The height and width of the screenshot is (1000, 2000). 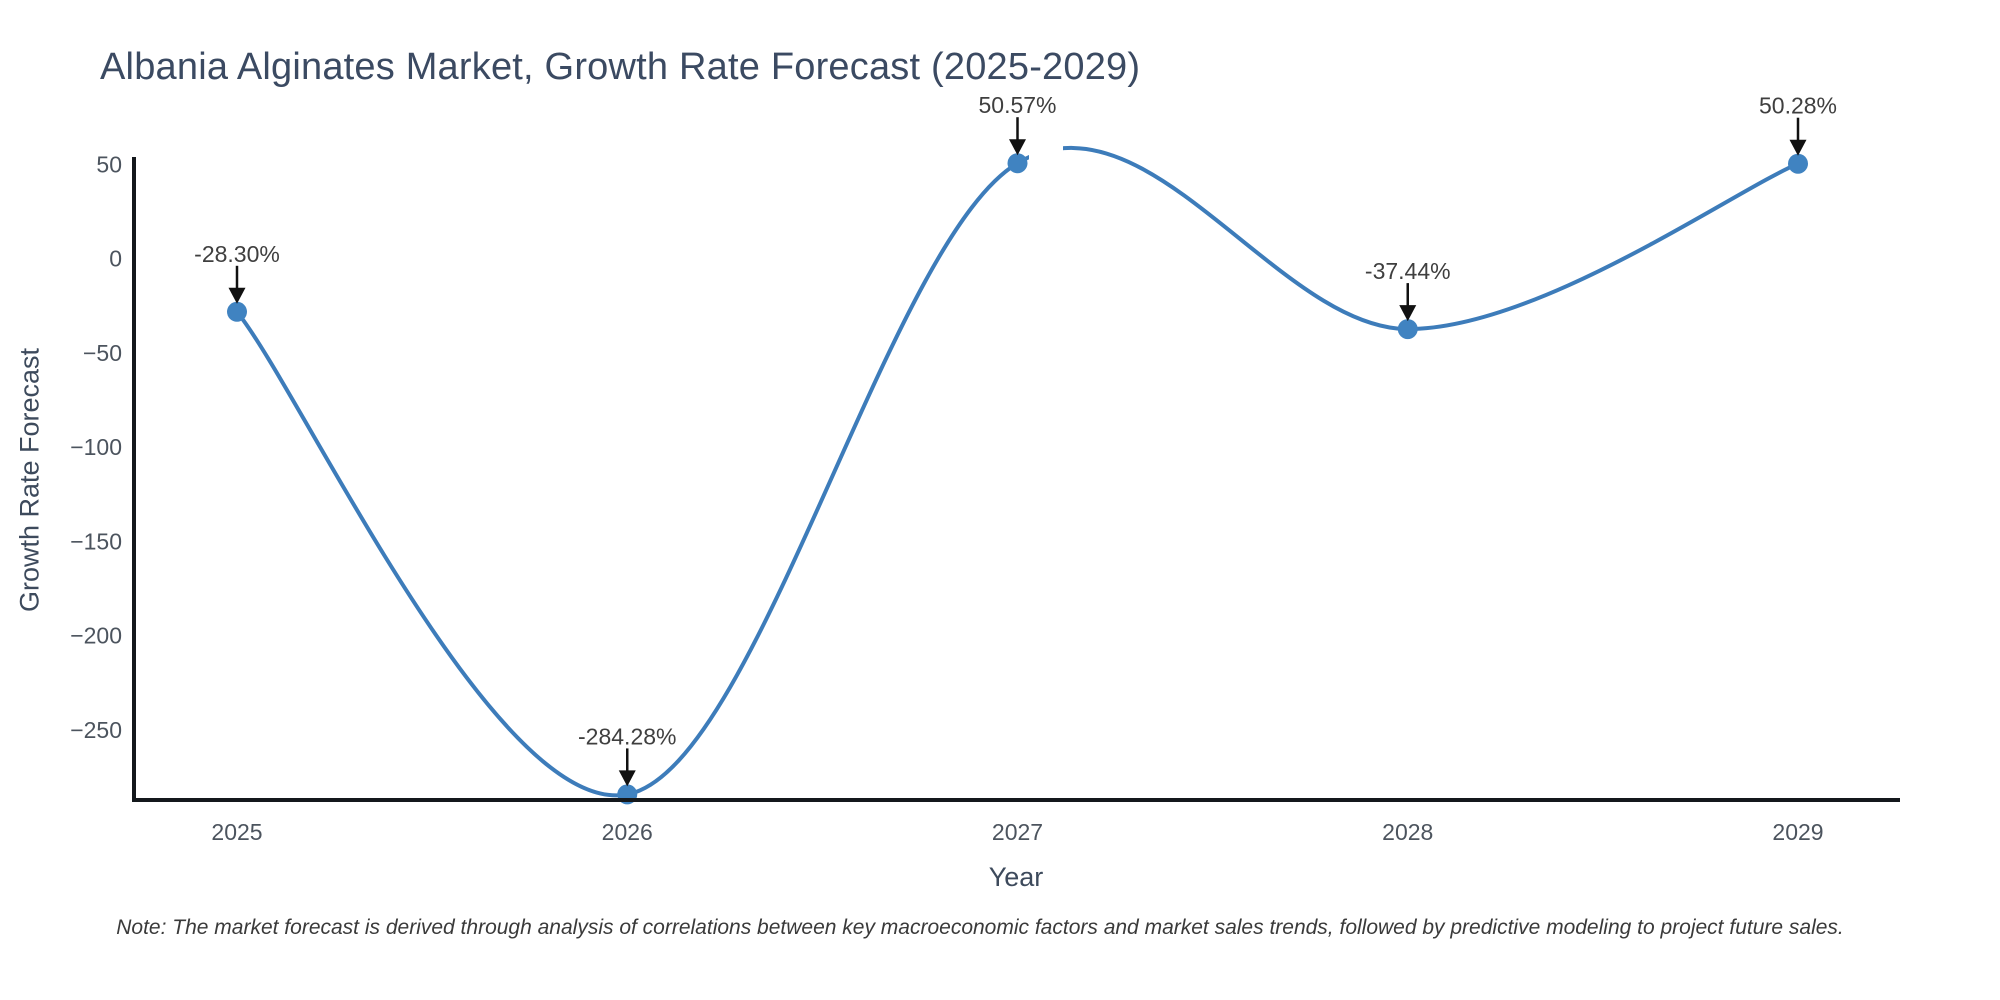 I want to click on y-tick-label: −250, so click(x=96, y=730).